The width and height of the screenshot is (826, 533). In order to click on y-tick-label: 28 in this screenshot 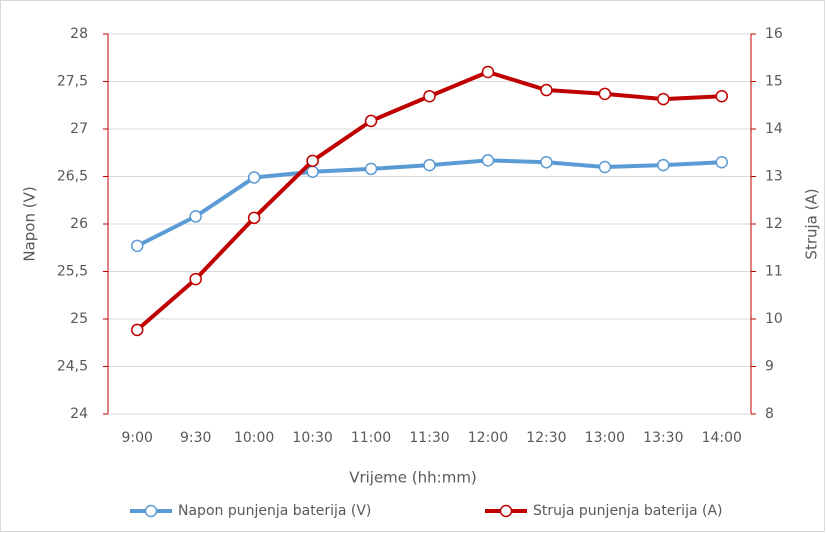, I will do `click(79, 34)`.